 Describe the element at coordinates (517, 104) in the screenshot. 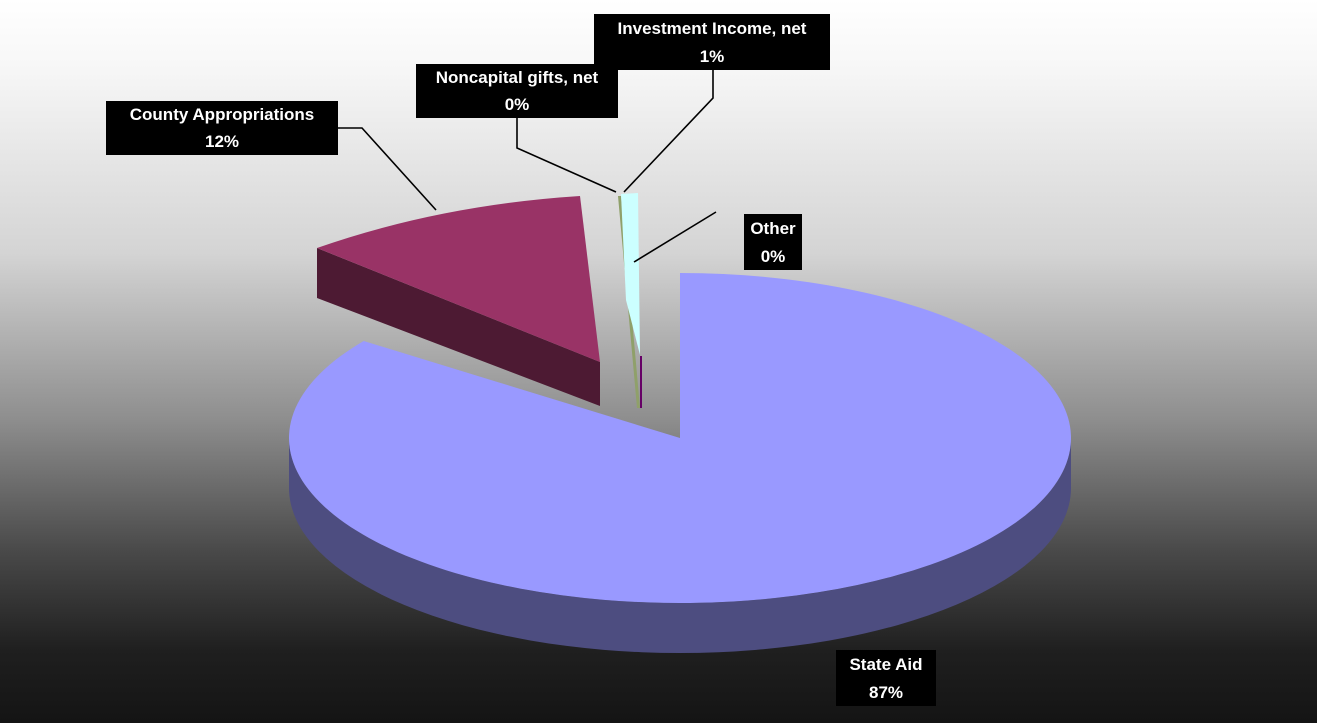

I see `label-value-noncapital-gifts: 0%` at that location.